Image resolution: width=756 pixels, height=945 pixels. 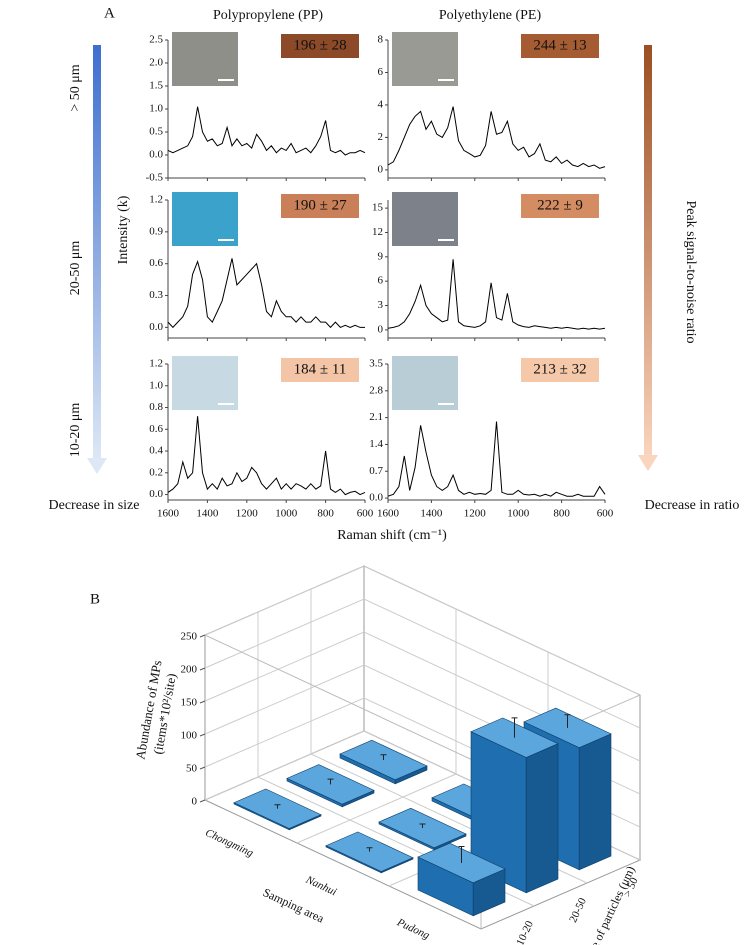 I want to click on annotation: 244 ± 13, so click(x=559, y=45).